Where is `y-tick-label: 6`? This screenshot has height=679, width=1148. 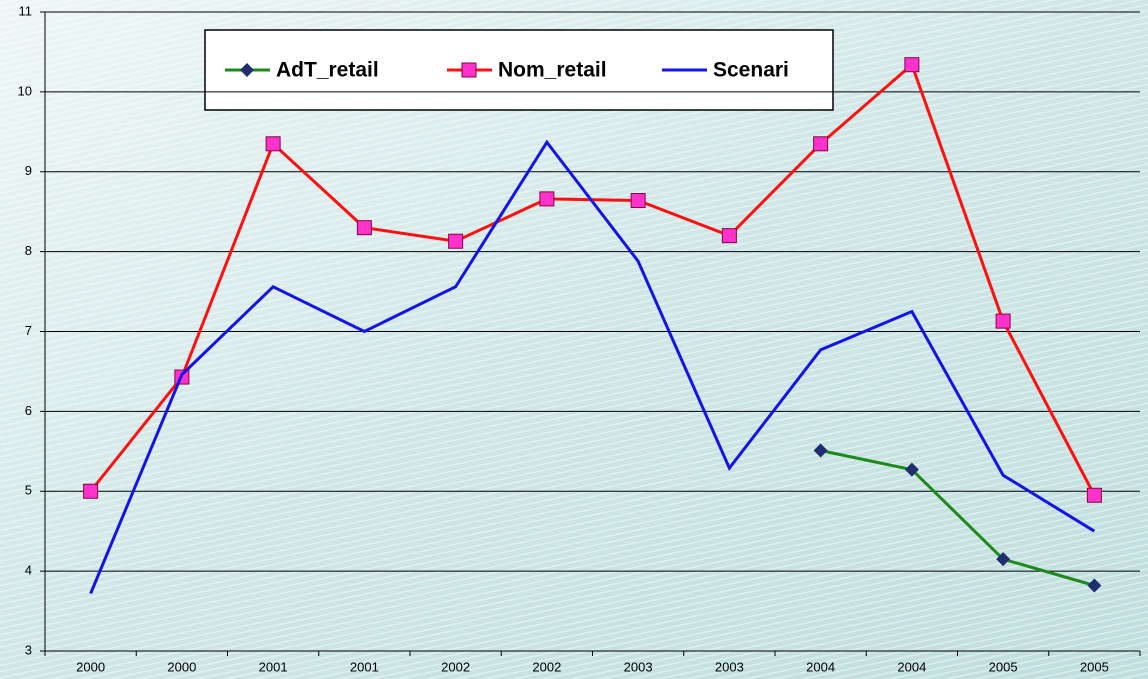
y-tick-label: 6 is located at coordinates (28, 410).